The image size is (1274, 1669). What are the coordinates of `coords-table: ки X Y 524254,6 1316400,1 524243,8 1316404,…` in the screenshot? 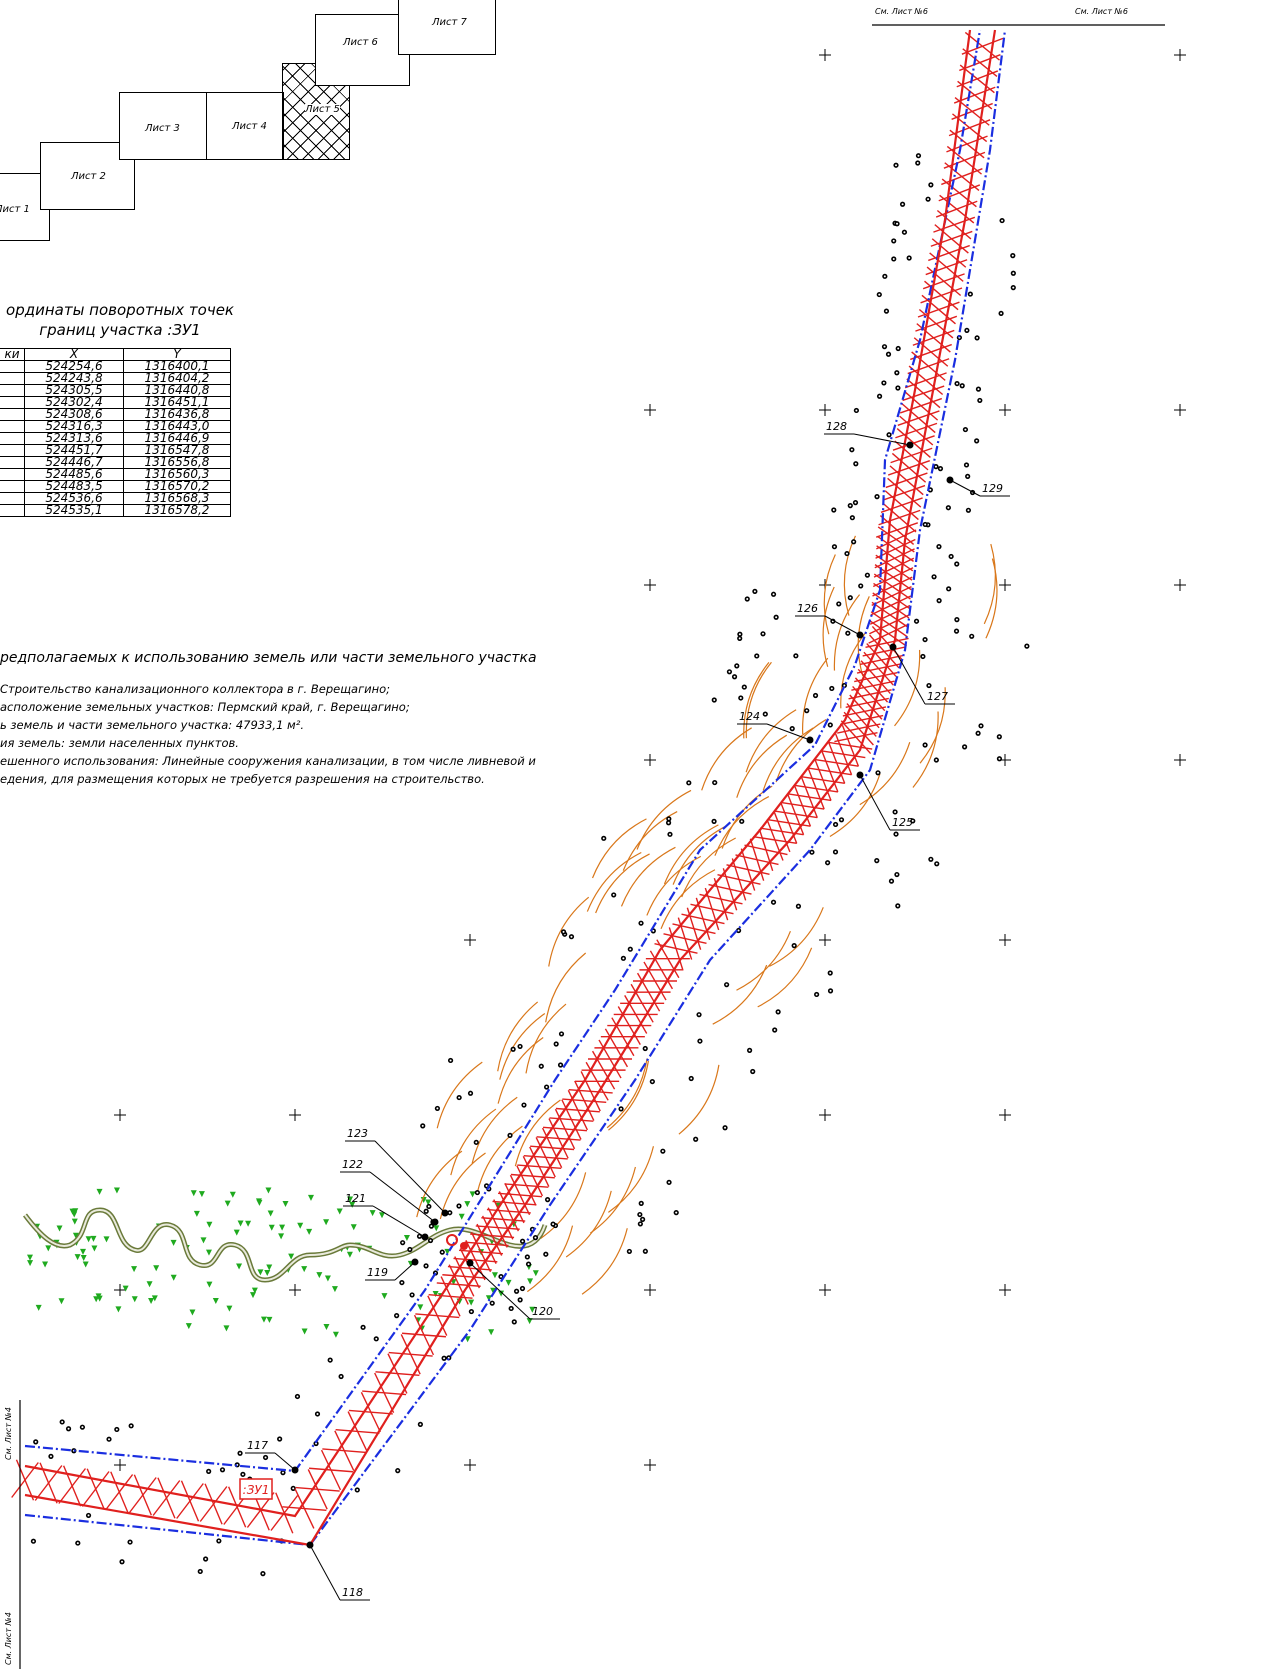 It's located at (115, 432).